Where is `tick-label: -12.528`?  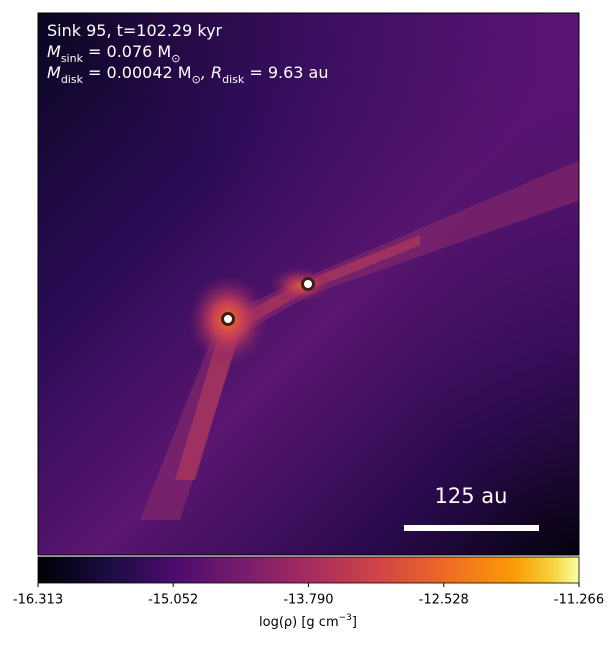
tick-label: -12.528 is located at coordinates (444, 600).